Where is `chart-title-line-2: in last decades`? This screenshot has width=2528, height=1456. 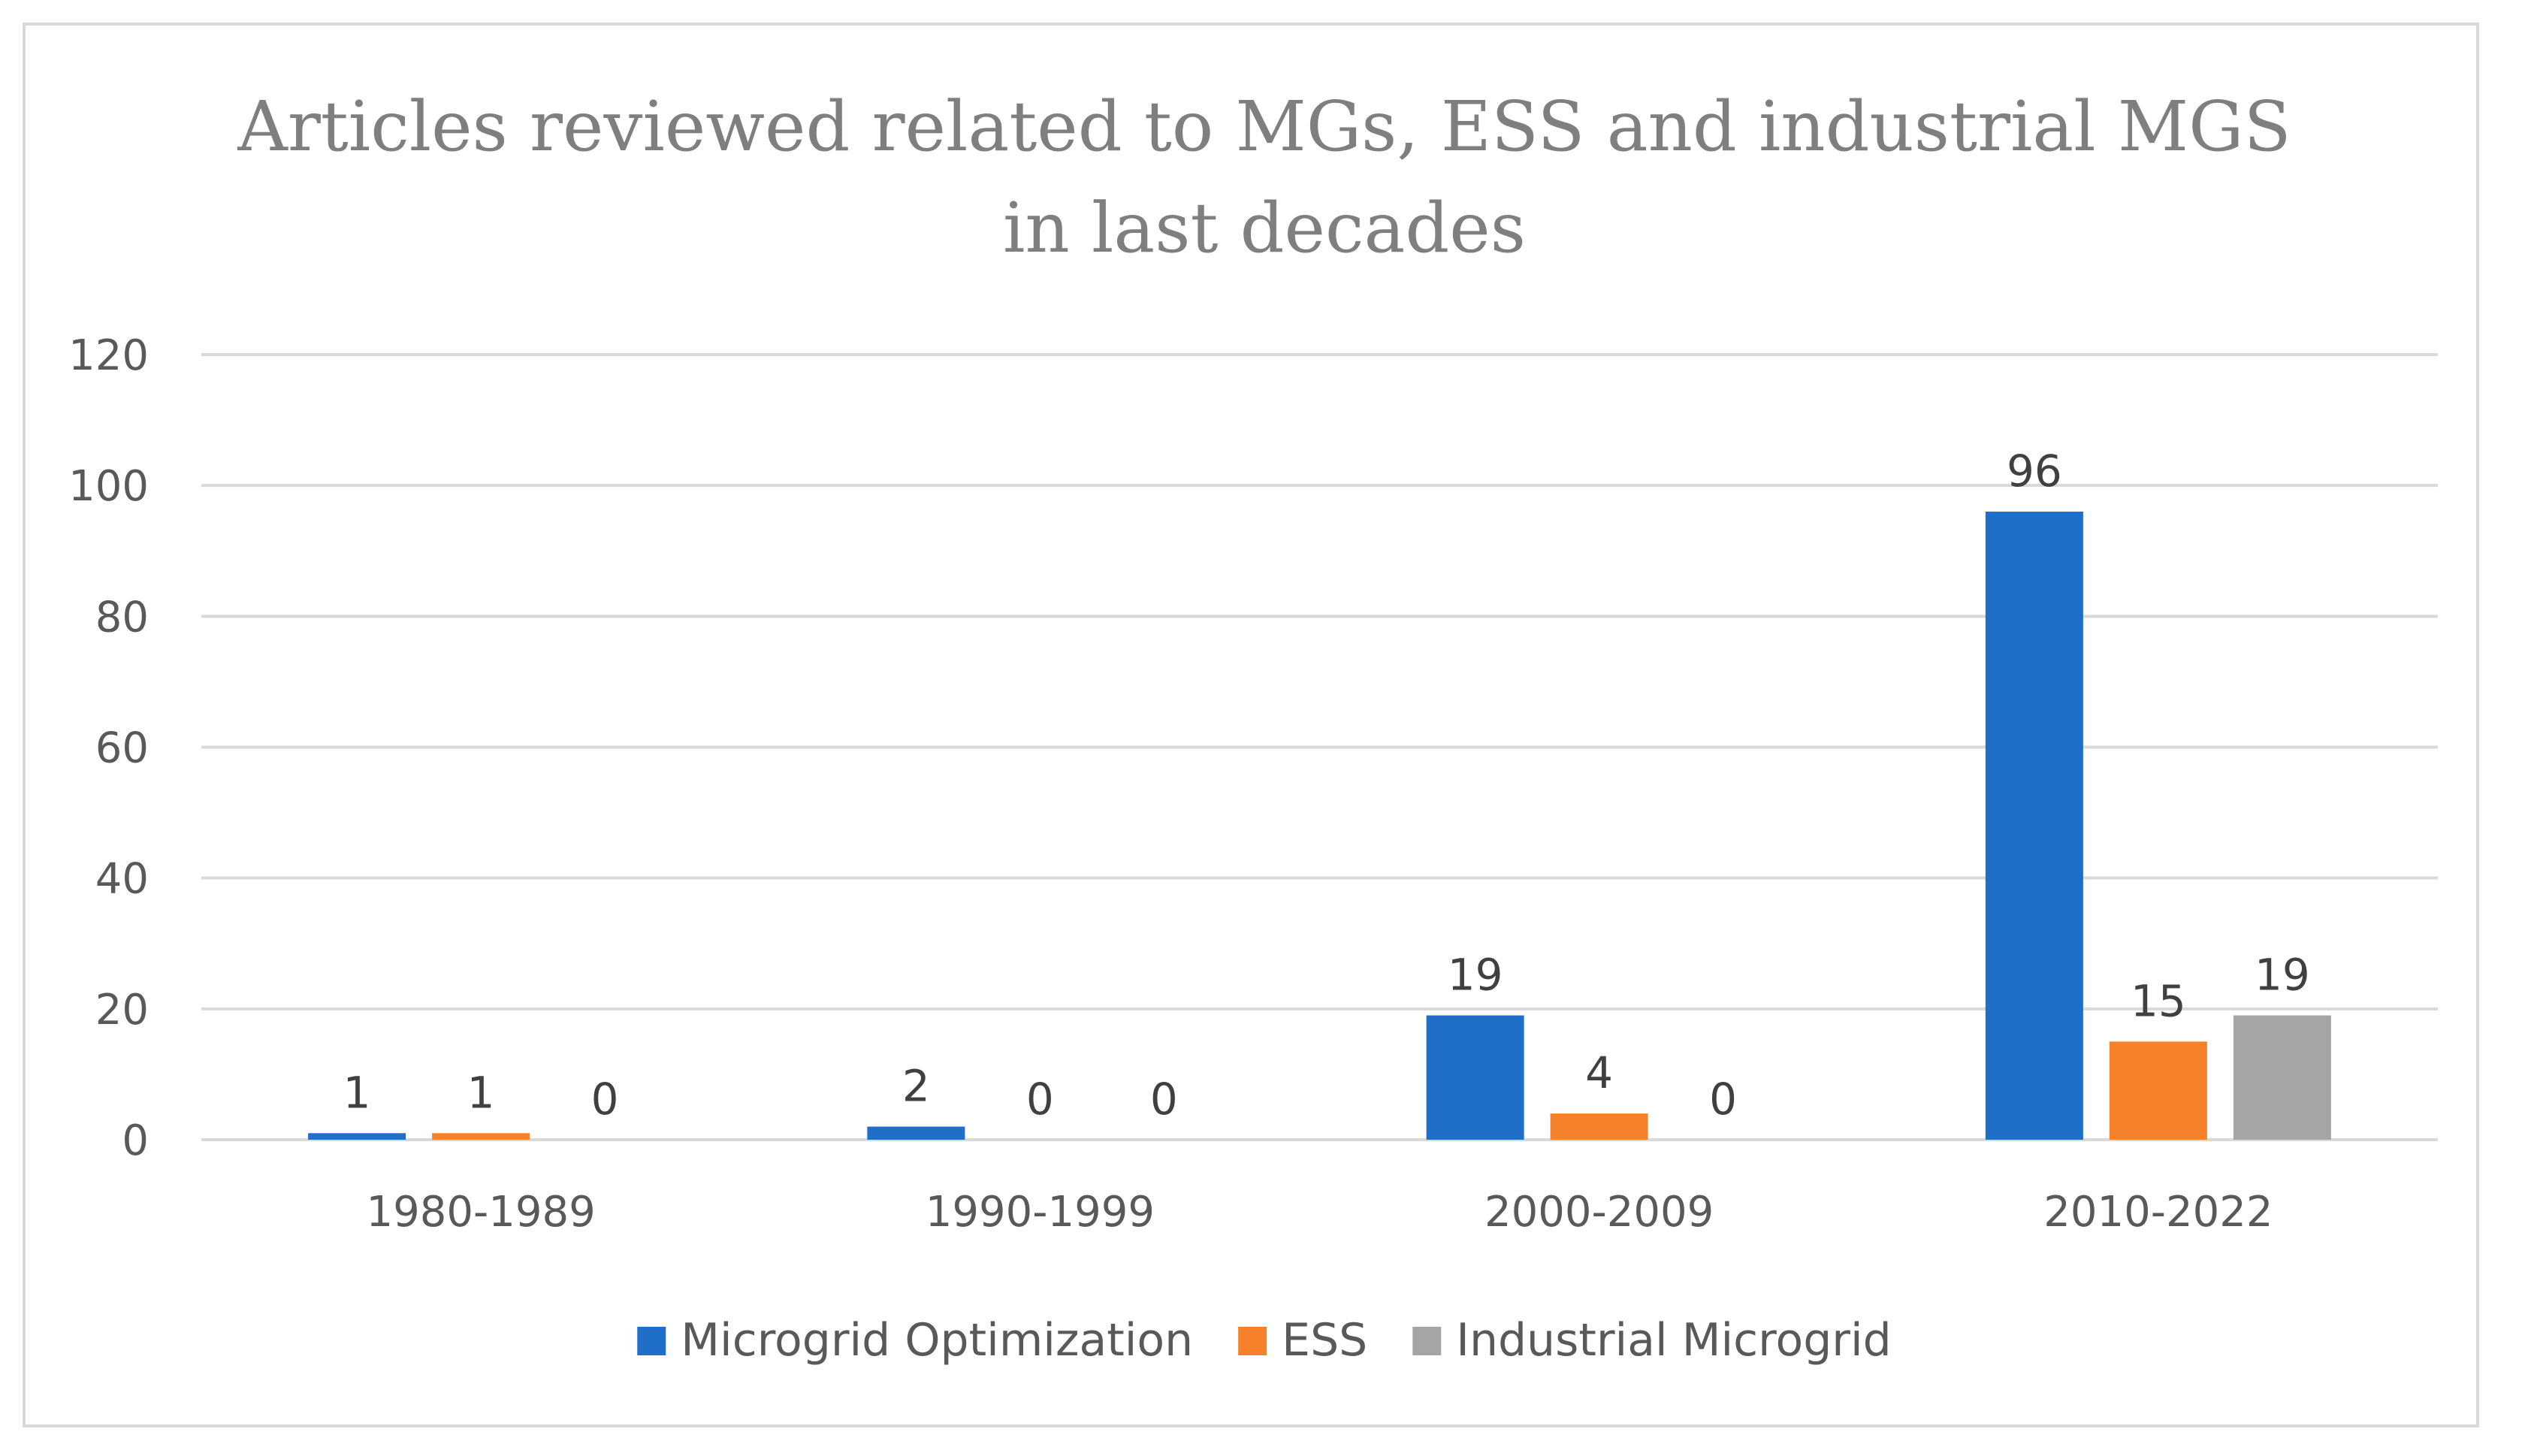 chart-title-line-2: in last decades is located at coordinates (1264, 228).